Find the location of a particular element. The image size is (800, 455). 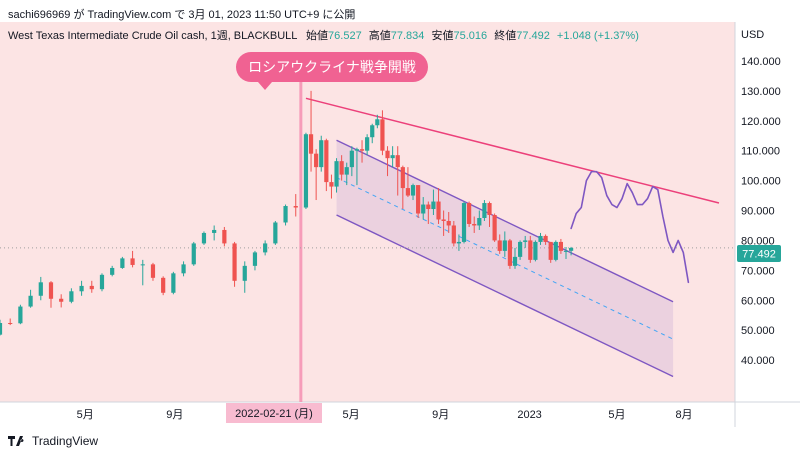

resistance-trendline is located at coordinates (512, 150).